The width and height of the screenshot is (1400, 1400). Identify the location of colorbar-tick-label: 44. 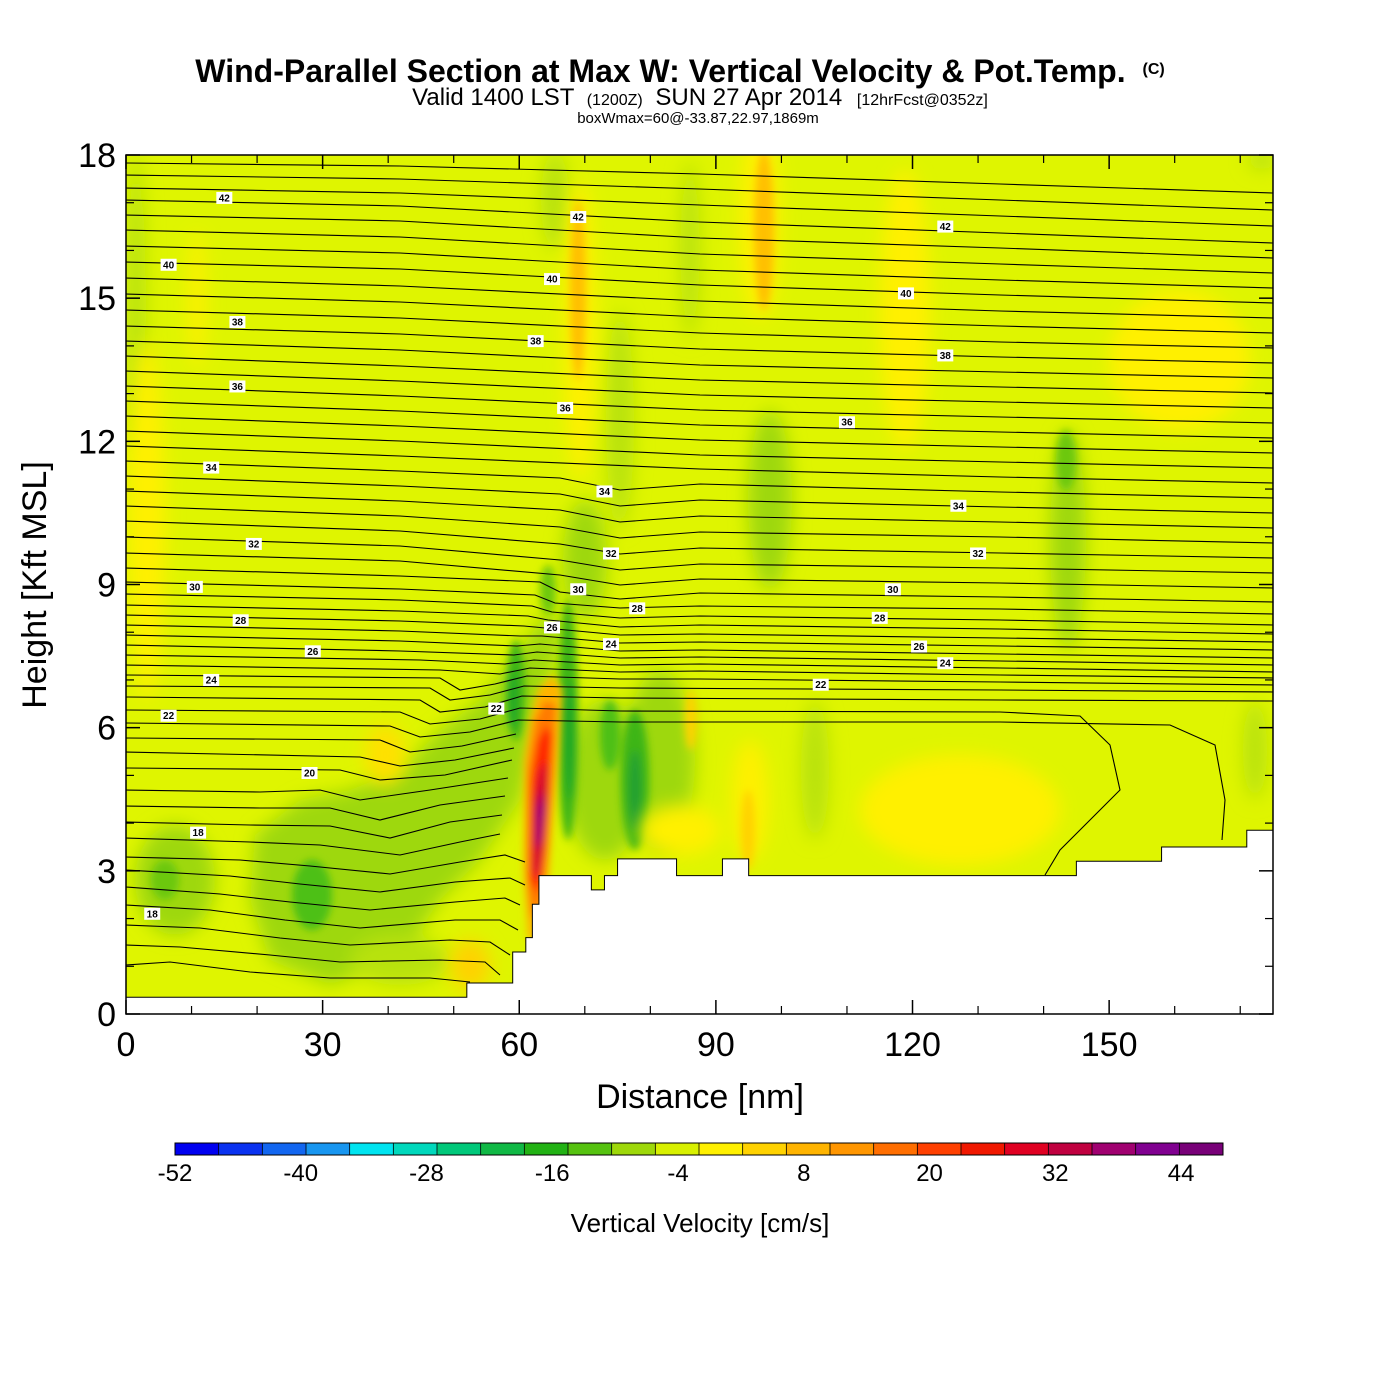
(1181, 1173).